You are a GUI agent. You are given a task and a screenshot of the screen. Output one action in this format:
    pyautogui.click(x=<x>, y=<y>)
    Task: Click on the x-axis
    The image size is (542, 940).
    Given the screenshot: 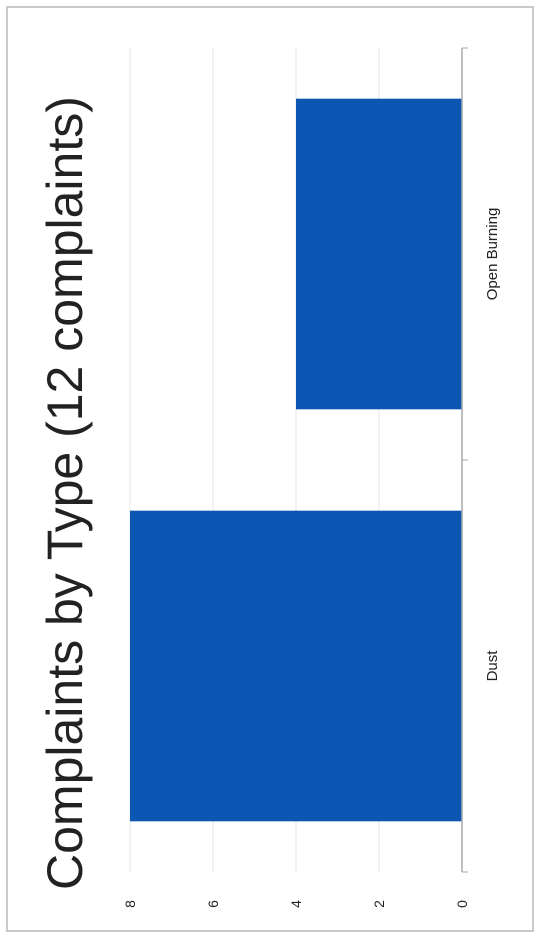 What is the action you would take?
    pyautogui.click(x=464, y=460)
    